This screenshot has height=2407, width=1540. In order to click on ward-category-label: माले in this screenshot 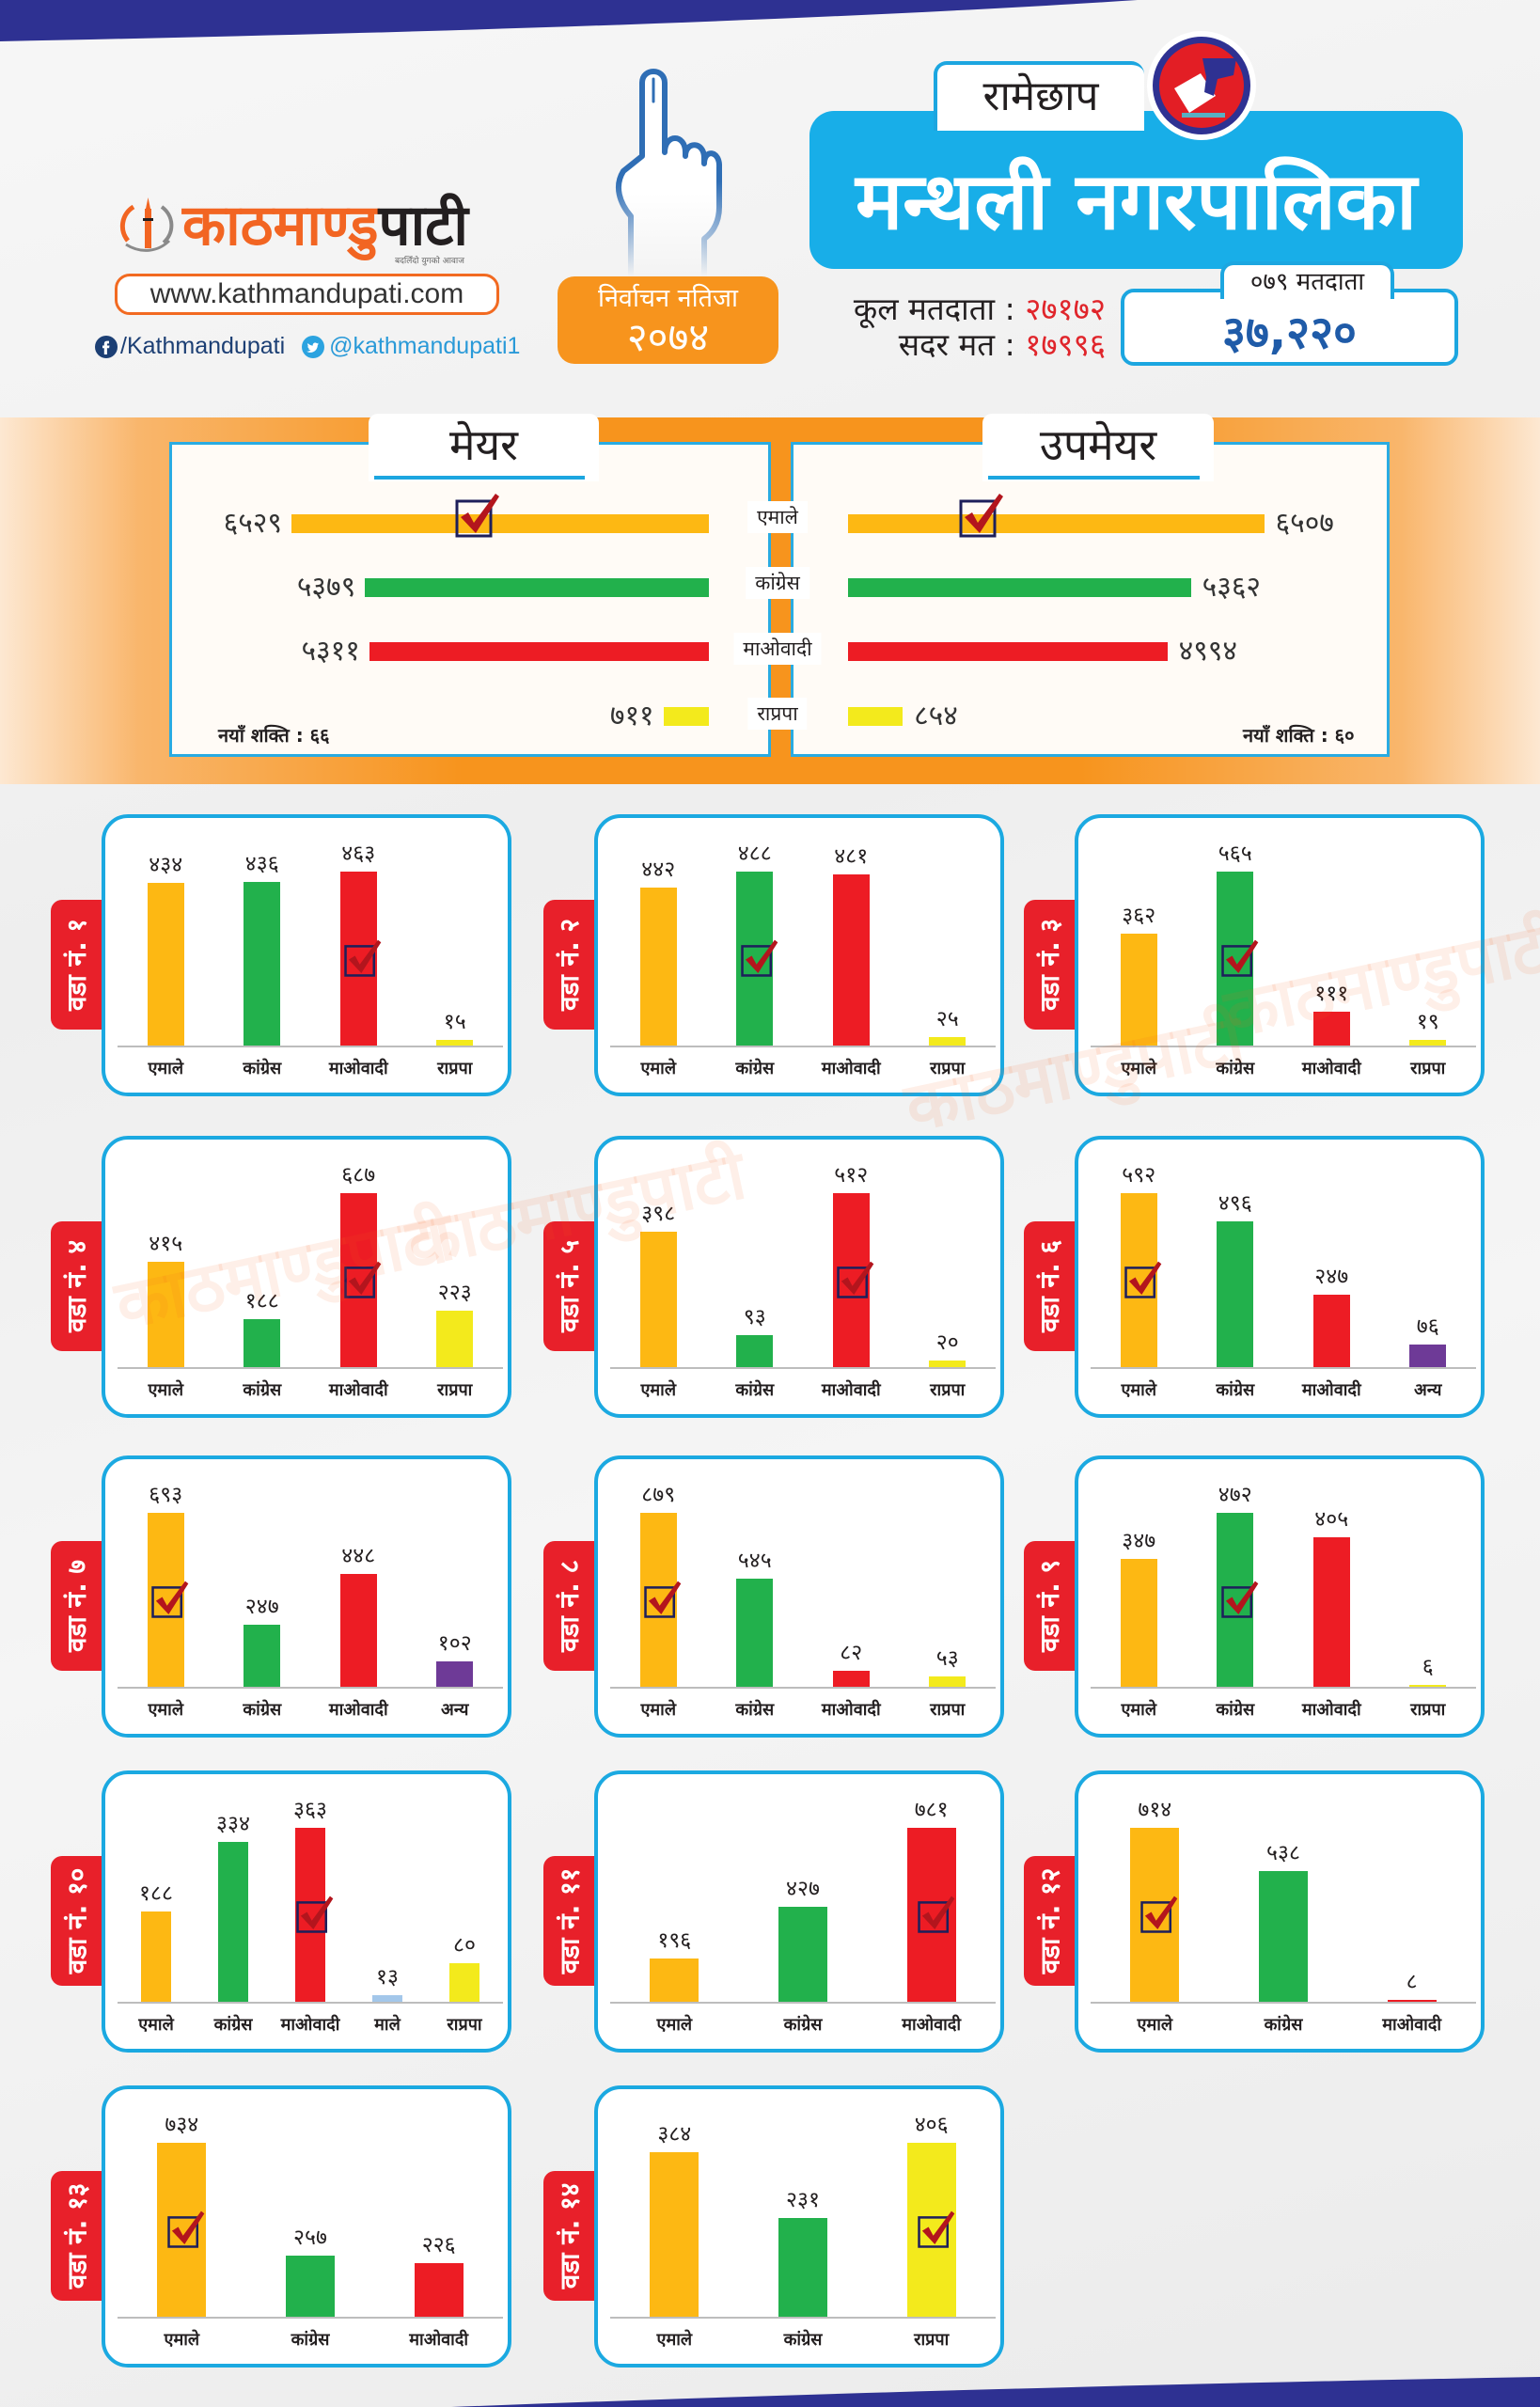, I will do `click(387, 2025)`.